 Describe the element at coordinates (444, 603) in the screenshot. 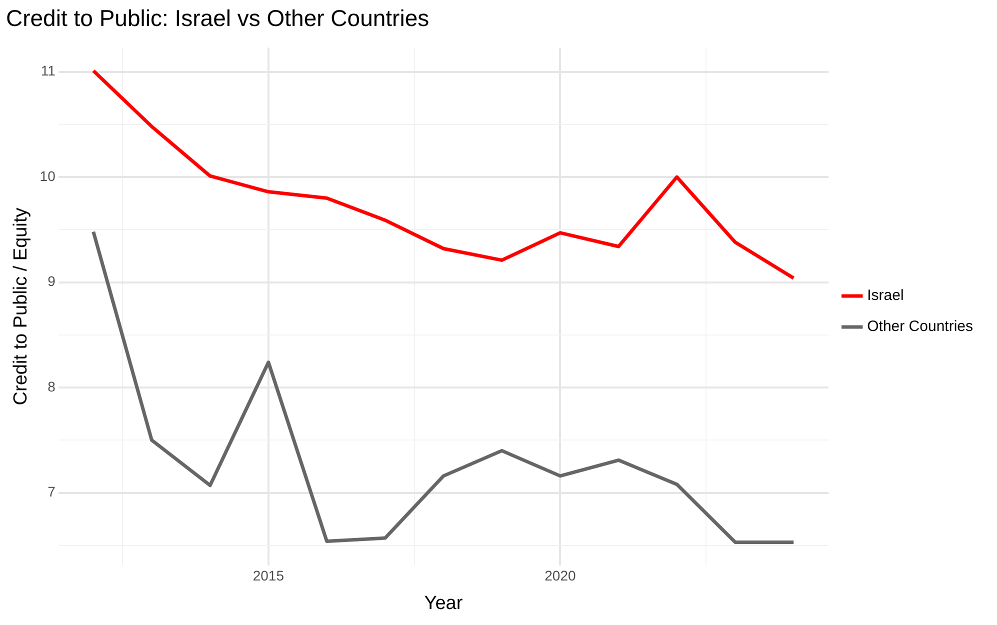

I see `x-axis-title: Year` at that location.